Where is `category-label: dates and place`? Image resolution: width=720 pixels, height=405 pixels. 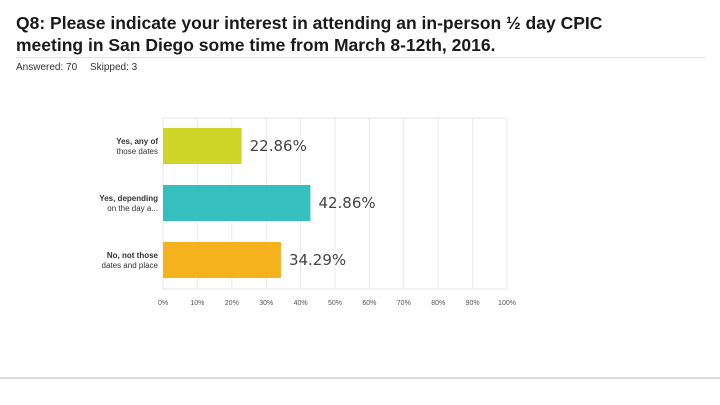
category-label: dates and place is located at coordinates (130, 265).